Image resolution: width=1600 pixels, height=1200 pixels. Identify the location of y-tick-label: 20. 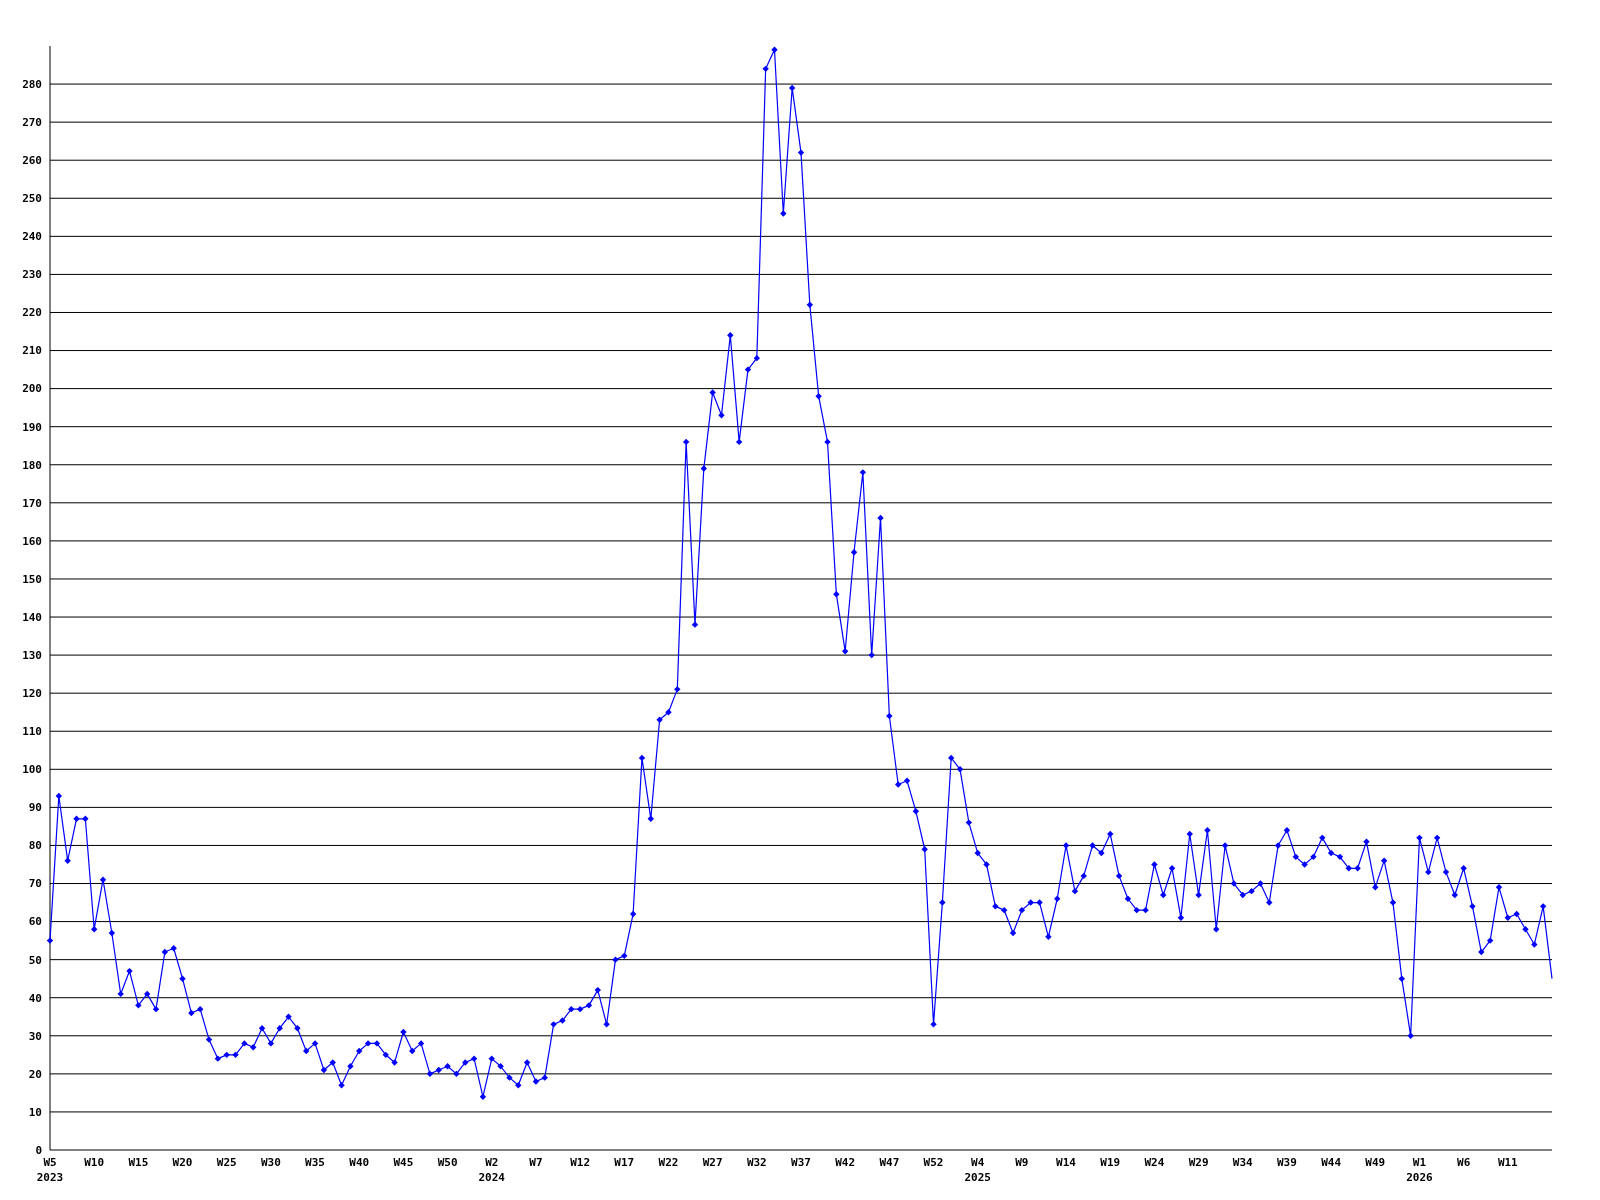
(35, 1074).